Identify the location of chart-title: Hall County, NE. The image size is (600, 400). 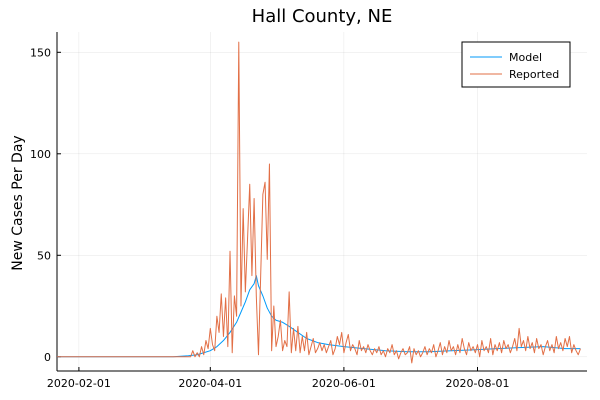
(322, 16).